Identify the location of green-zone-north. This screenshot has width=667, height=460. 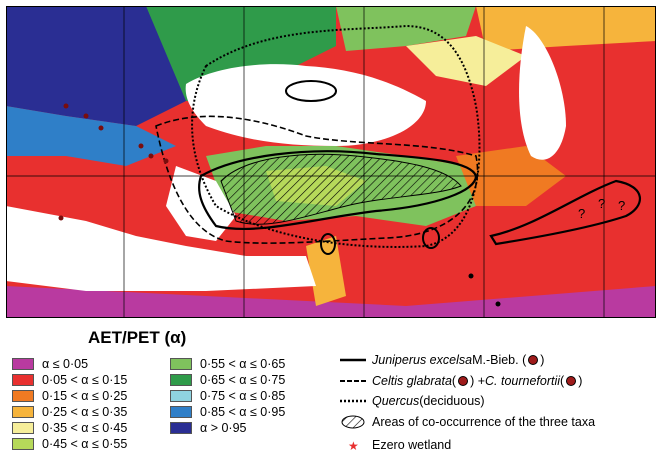
(241, 53).